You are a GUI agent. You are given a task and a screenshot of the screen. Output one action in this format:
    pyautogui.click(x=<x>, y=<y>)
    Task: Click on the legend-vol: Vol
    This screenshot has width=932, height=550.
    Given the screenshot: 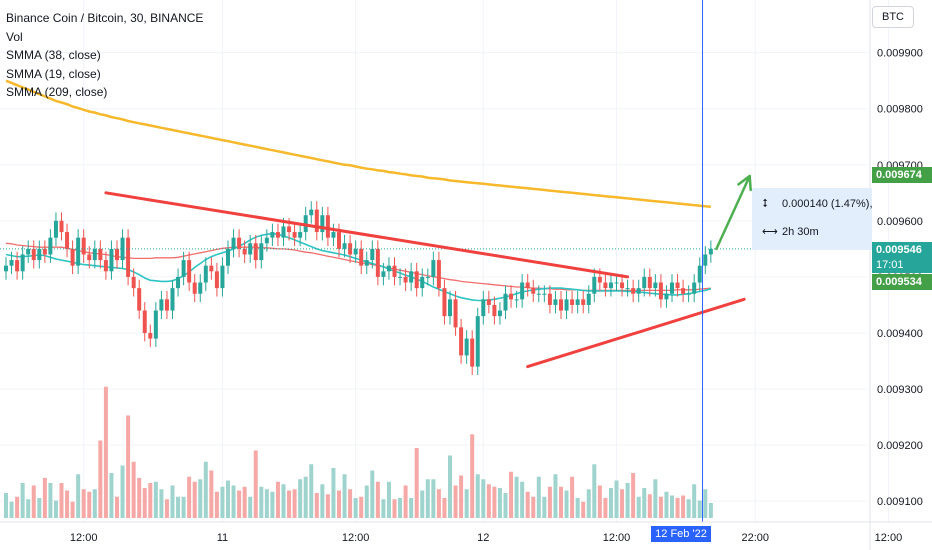 What is the action you would take?
    pyautogui.click(x=14, y=36)
    